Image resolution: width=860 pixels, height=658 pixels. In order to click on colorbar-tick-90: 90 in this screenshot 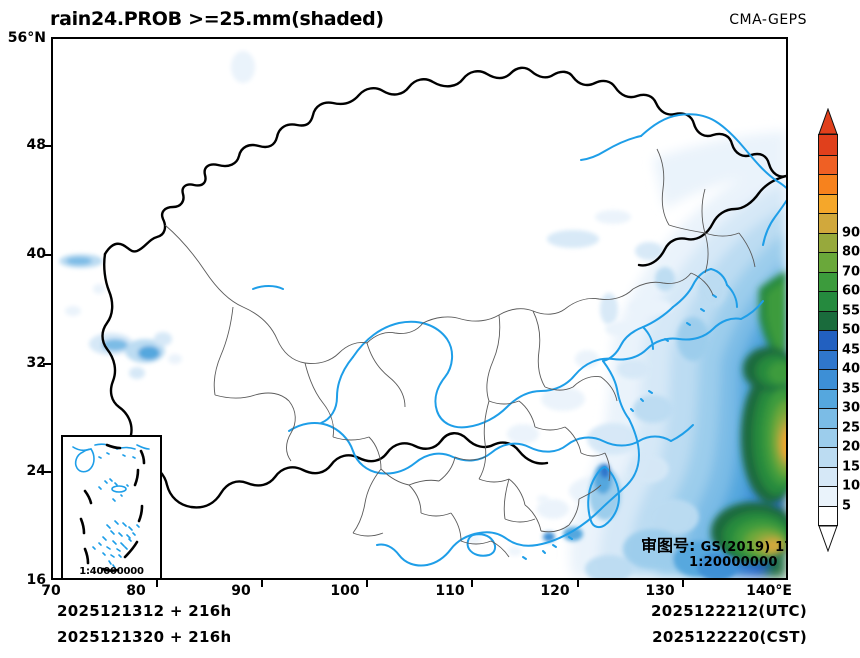, I will do `click(851, 232)`.